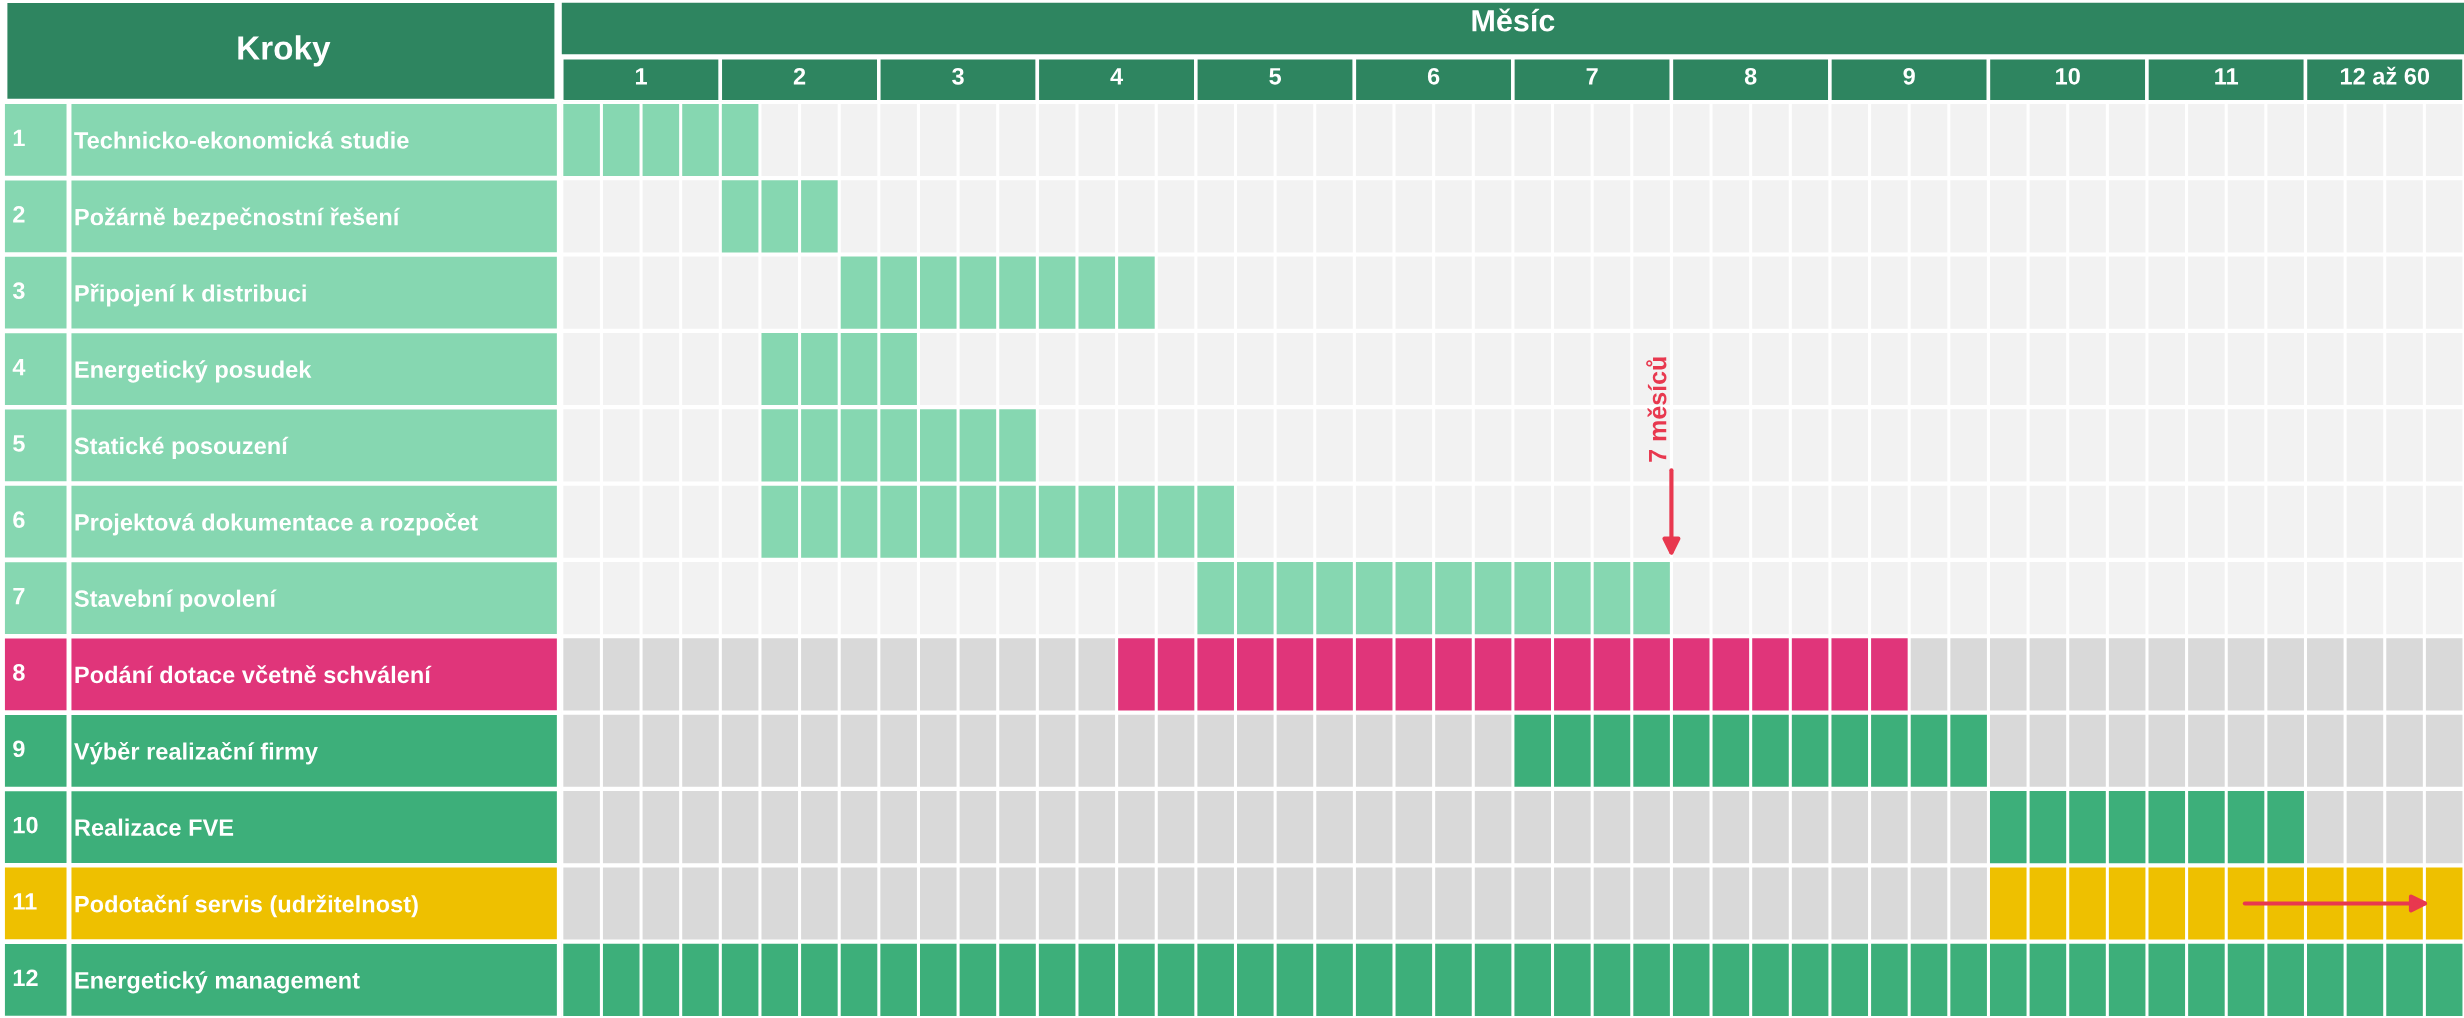  What do you see at coordinates (19, 214) in the screenshot?
I see `text: 2` at bounding box center [19, 214].